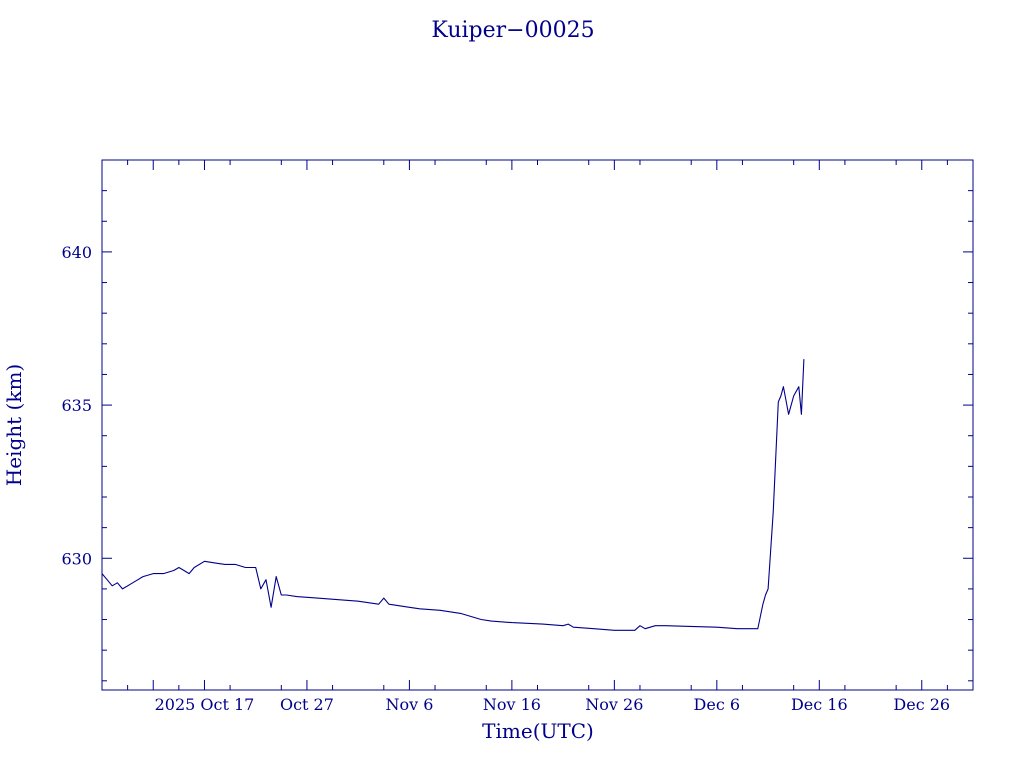 Image resolution: width=1024 pixels, height=768 pixels. I want to click on y-tick-label: 640, so click(76, 252).